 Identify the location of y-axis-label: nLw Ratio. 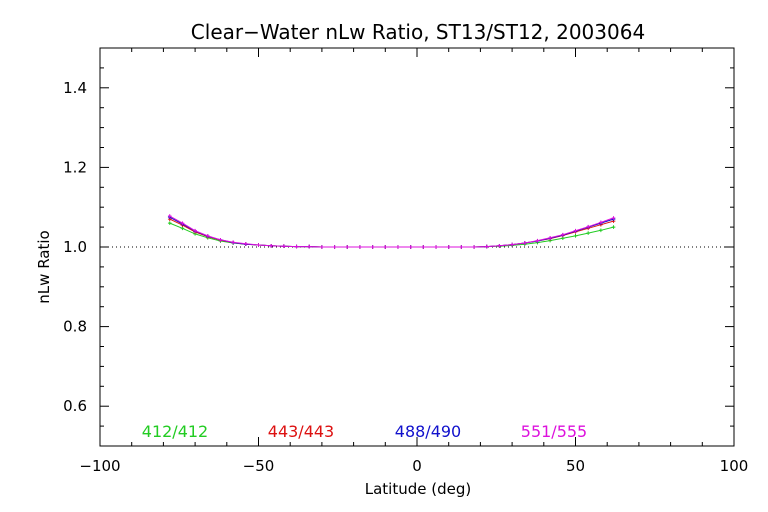
(44, 266).